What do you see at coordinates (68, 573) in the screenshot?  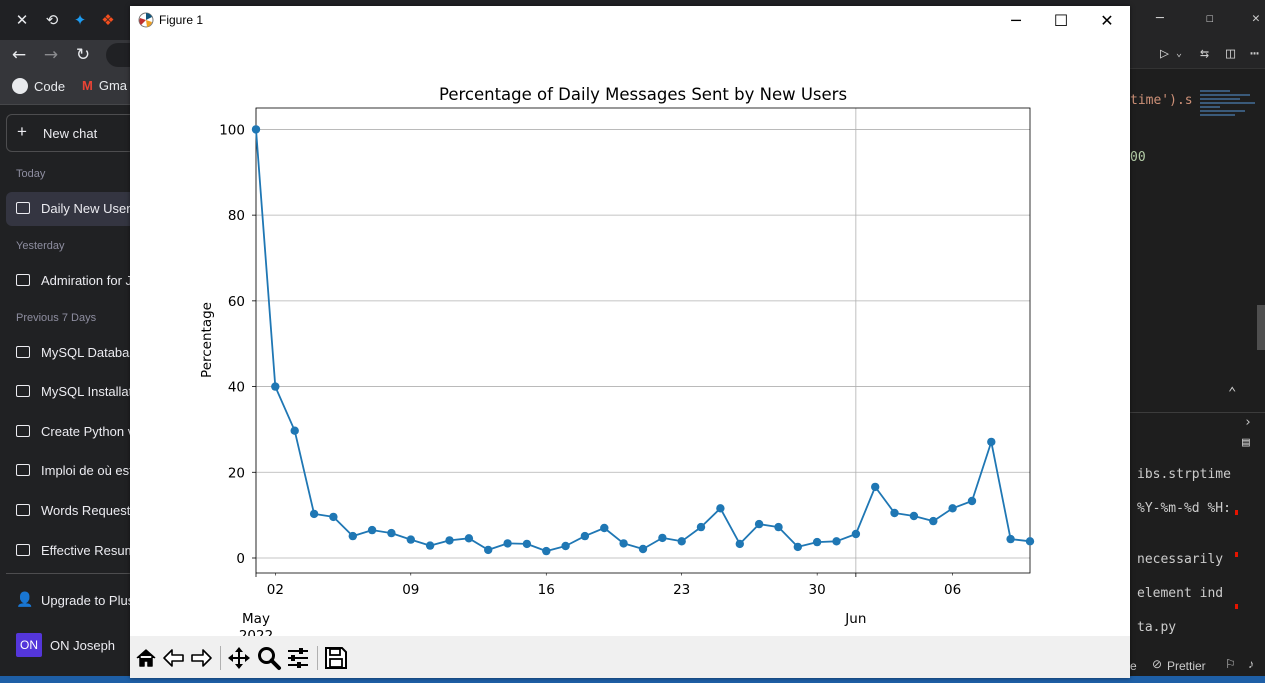 I see `sidebar-divider` at bounding box center [68, 573].